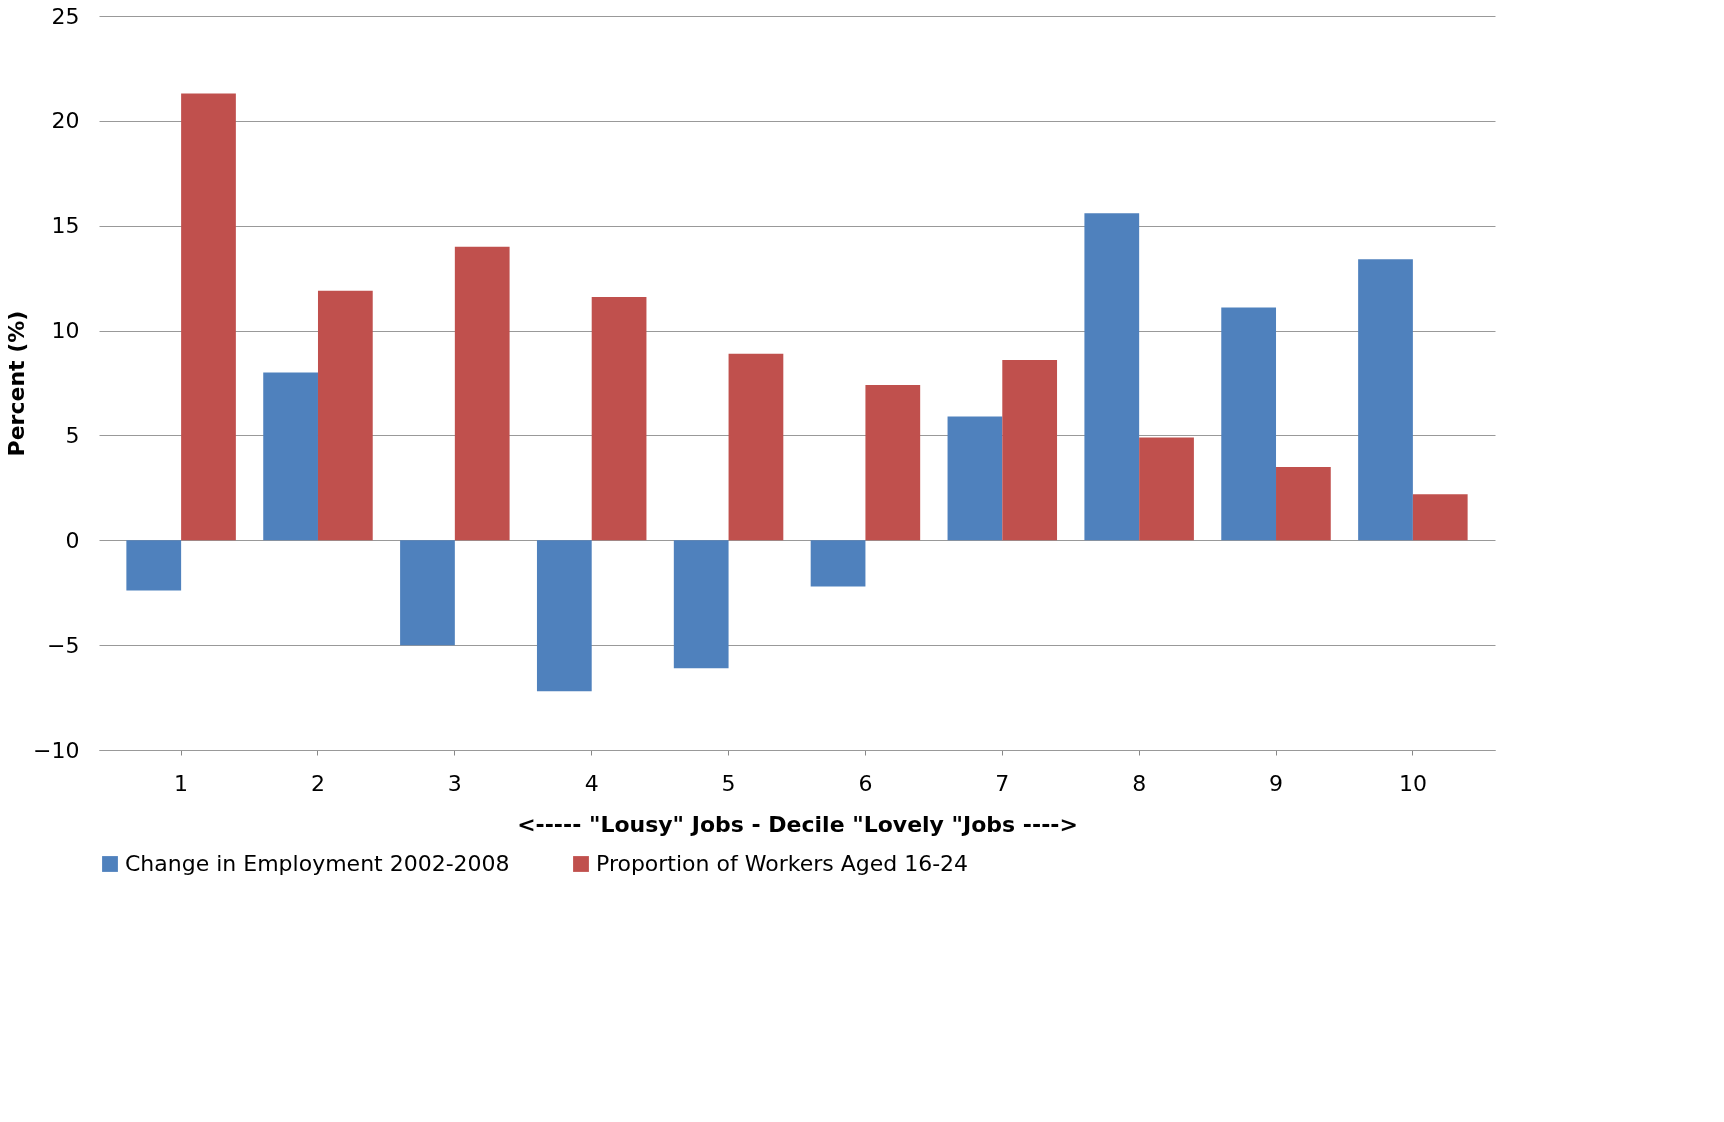 The height and width of the screenshot is (1122, 1724). What do you see at coordinates (591, 783) in the screenshot?
I see `x-tick-label: 4` at bounding box center [591, 783].